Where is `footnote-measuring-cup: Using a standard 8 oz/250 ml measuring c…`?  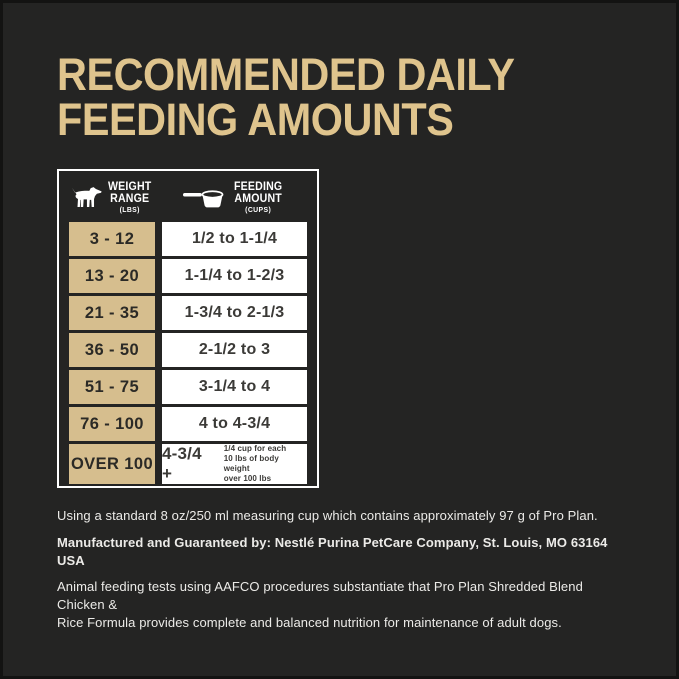 footnote-measuring-cup: Using a standard 8 oz/250 ml measuring c… is located at coordinates (327, 515).